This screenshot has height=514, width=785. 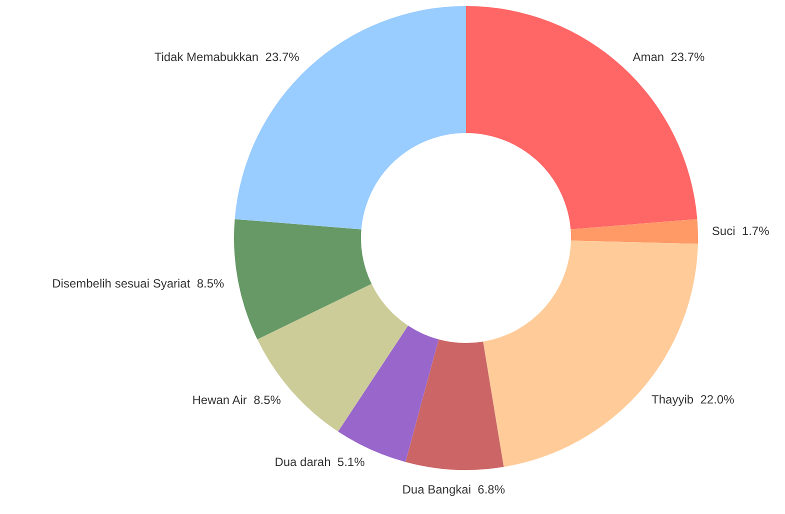 I want to click on slice-label: Aman 23.7%, so click(x=669, y=57).